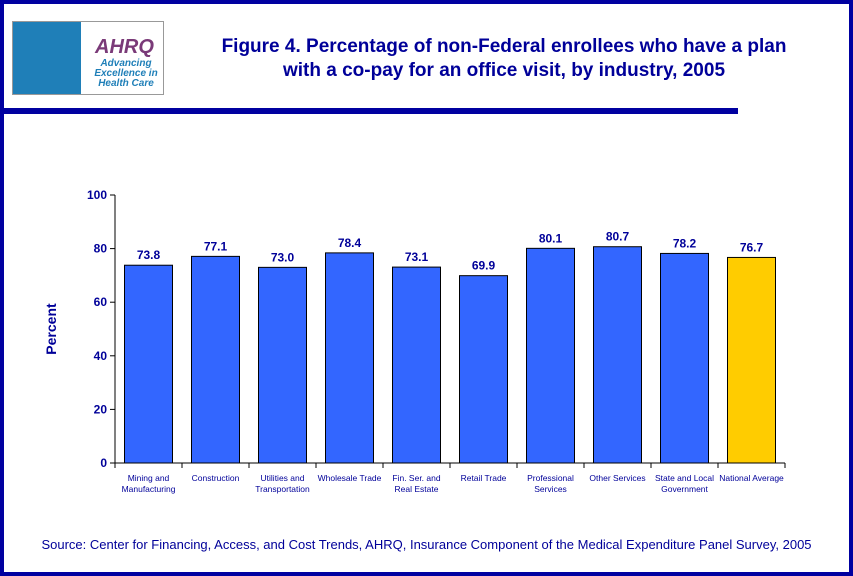  Describe the element at coordinates (101, 249) in the screenshot. I see `y-tick-label: 80` at that location.